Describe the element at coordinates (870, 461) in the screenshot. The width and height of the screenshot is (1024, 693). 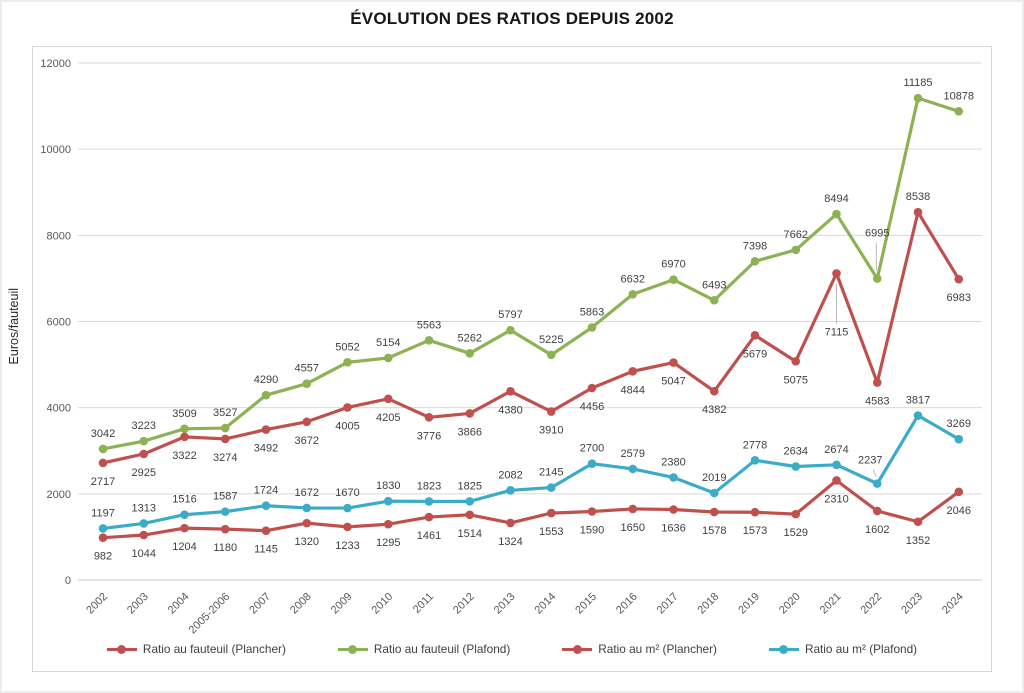
I see `data-label: 2237` at that location.